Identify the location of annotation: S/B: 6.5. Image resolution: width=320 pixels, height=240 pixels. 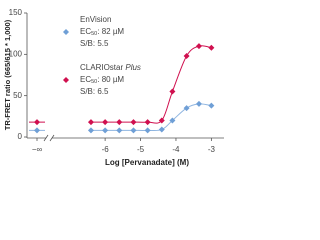
(94, 91).